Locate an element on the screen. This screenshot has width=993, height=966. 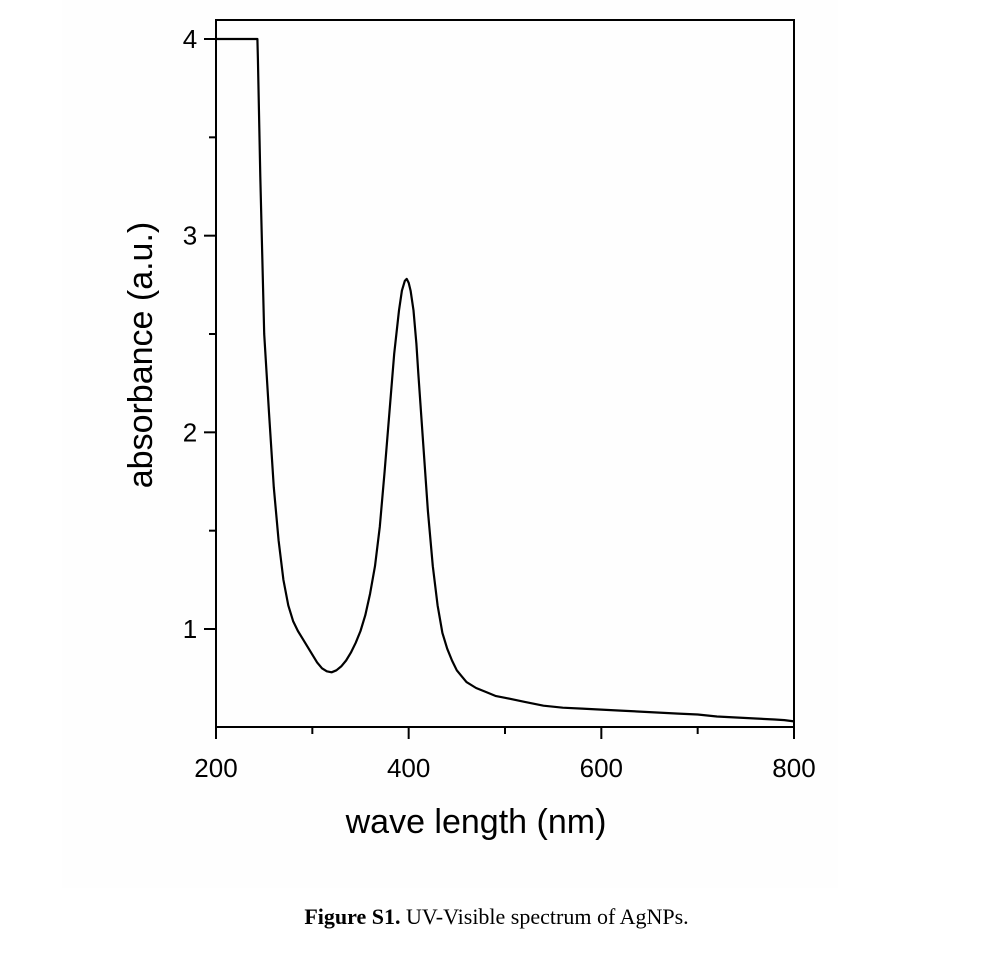
caption-text: UV-Visible spectrum of AgNPs. is located at coordinates (544, 916).